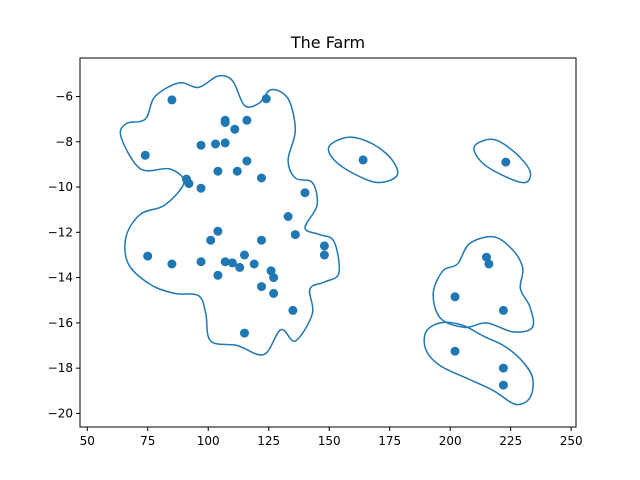 This screenshot has height=480, width=640. Describe the element at coordinates (450, 441) in the screenshot. I see `x-tick-label: 200` at that location.